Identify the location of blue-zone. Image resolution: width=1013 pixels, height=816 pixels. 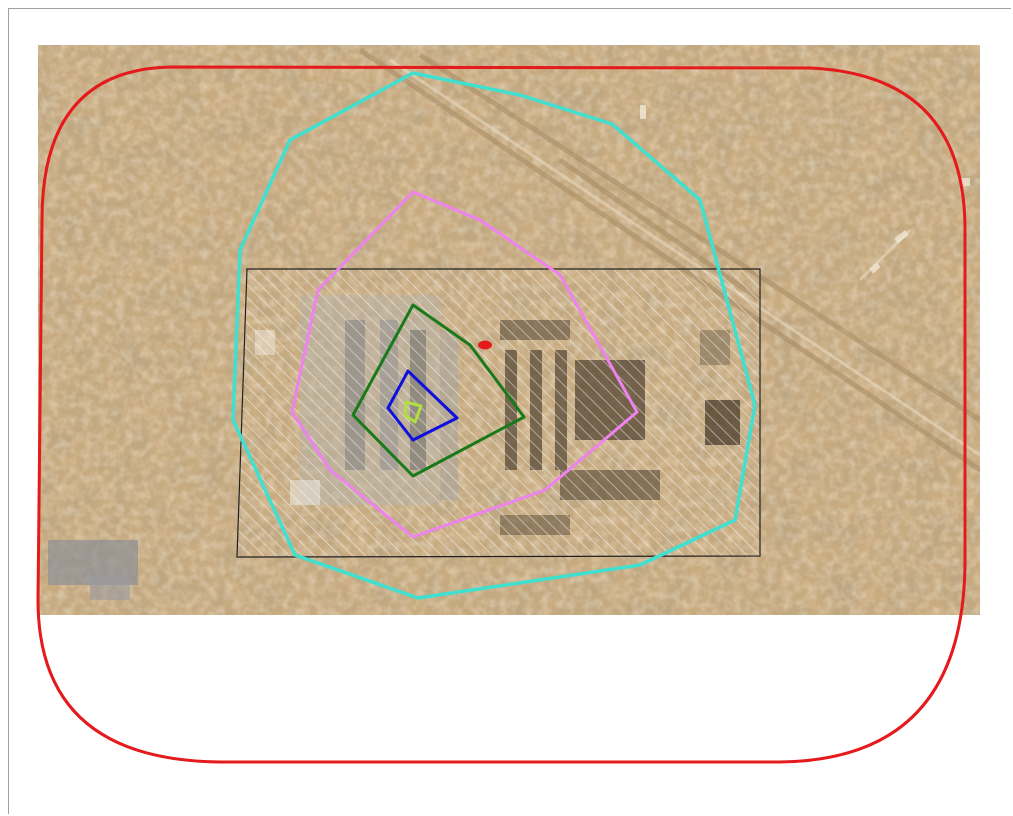
(422, 405).